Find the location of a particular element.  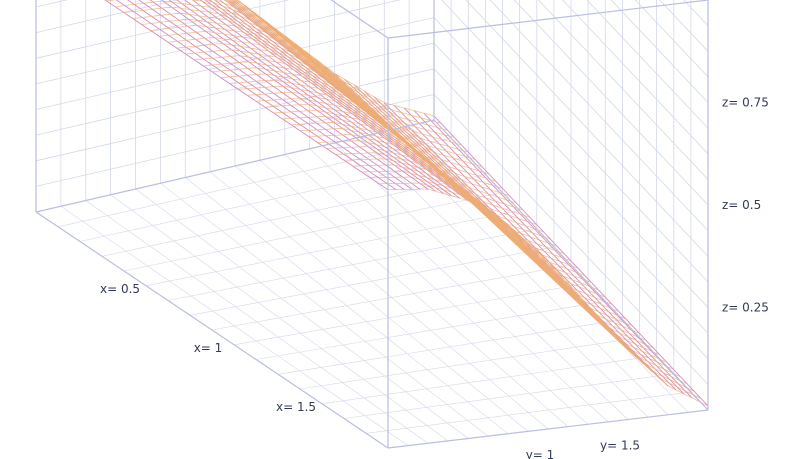

x-tick-label: x= 1.5 is located at coordinates (296, 407).